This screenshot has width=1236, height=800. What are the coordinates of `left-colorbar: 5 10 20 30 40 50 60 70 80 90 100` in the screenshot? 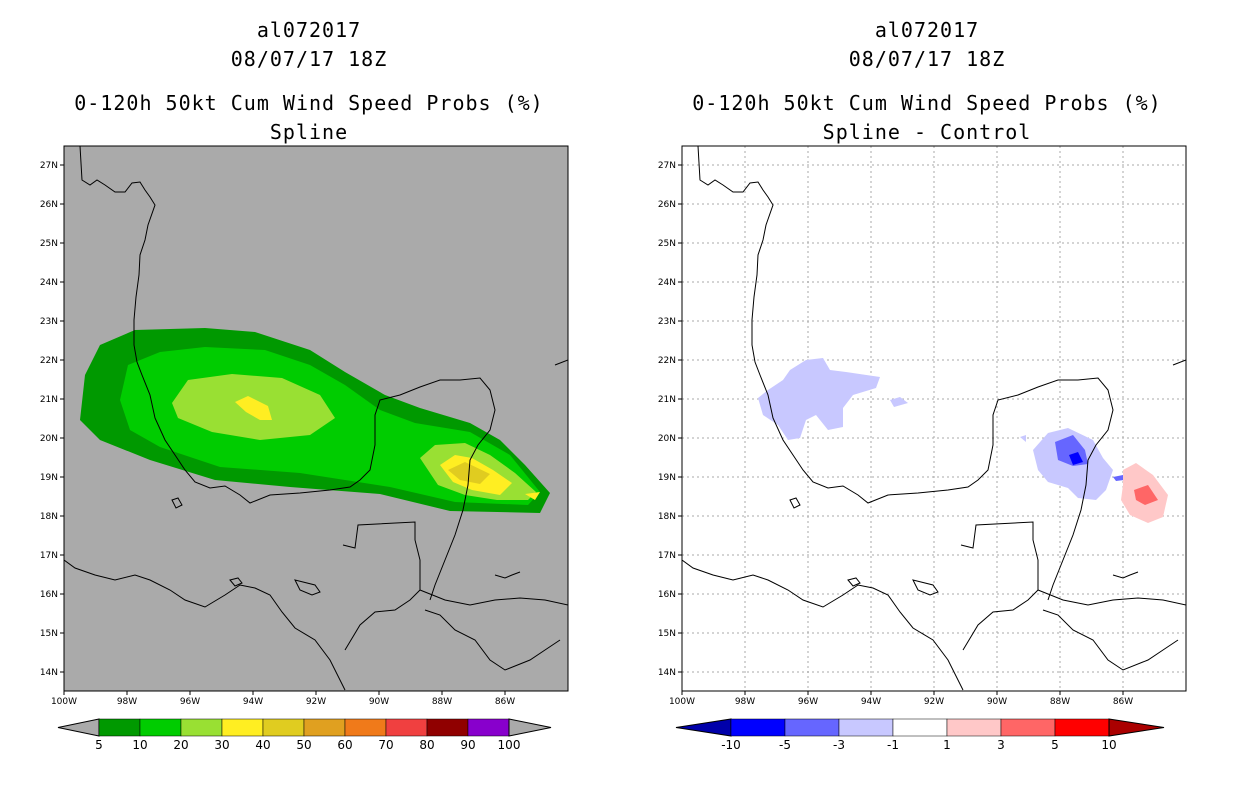 It's located at (304, 735).